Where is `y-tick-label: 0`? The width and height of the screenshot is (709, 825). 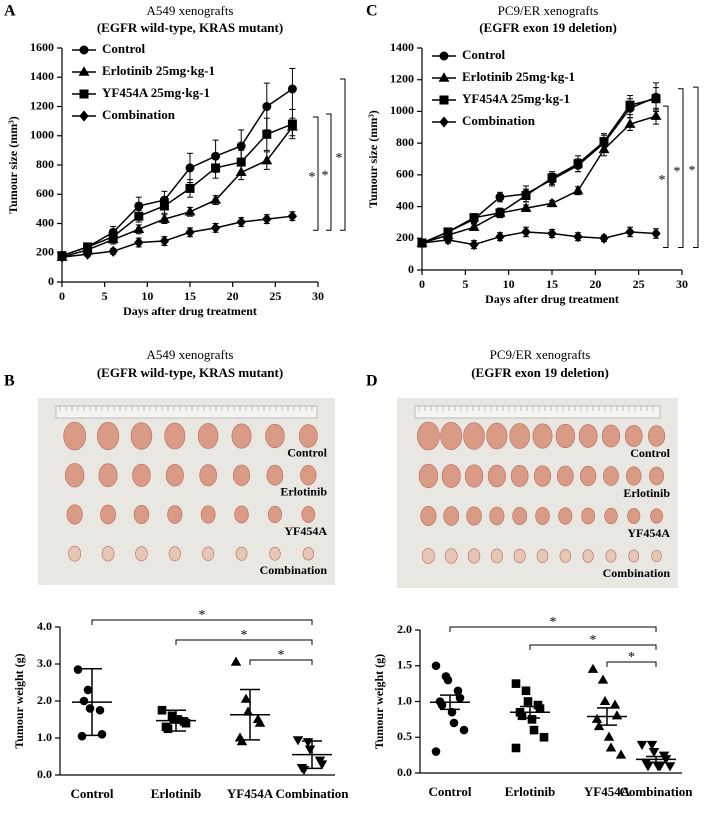
y-tick-label: 0 is located at coordinates (51, 281).